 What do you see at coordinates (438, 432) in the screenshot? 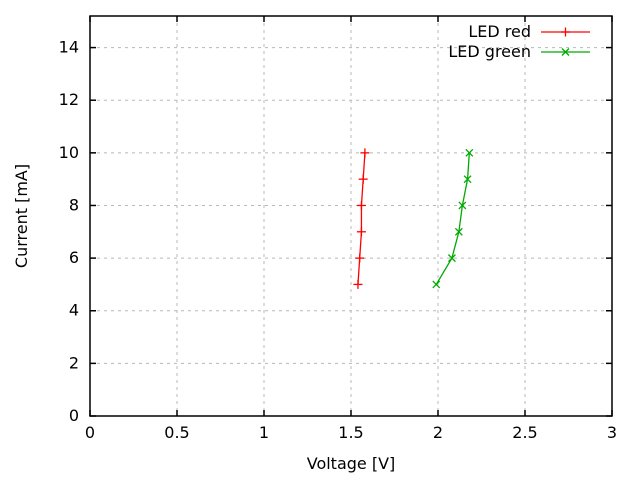
I see `x-tick-label: 2` at bounding box center [438, 432].